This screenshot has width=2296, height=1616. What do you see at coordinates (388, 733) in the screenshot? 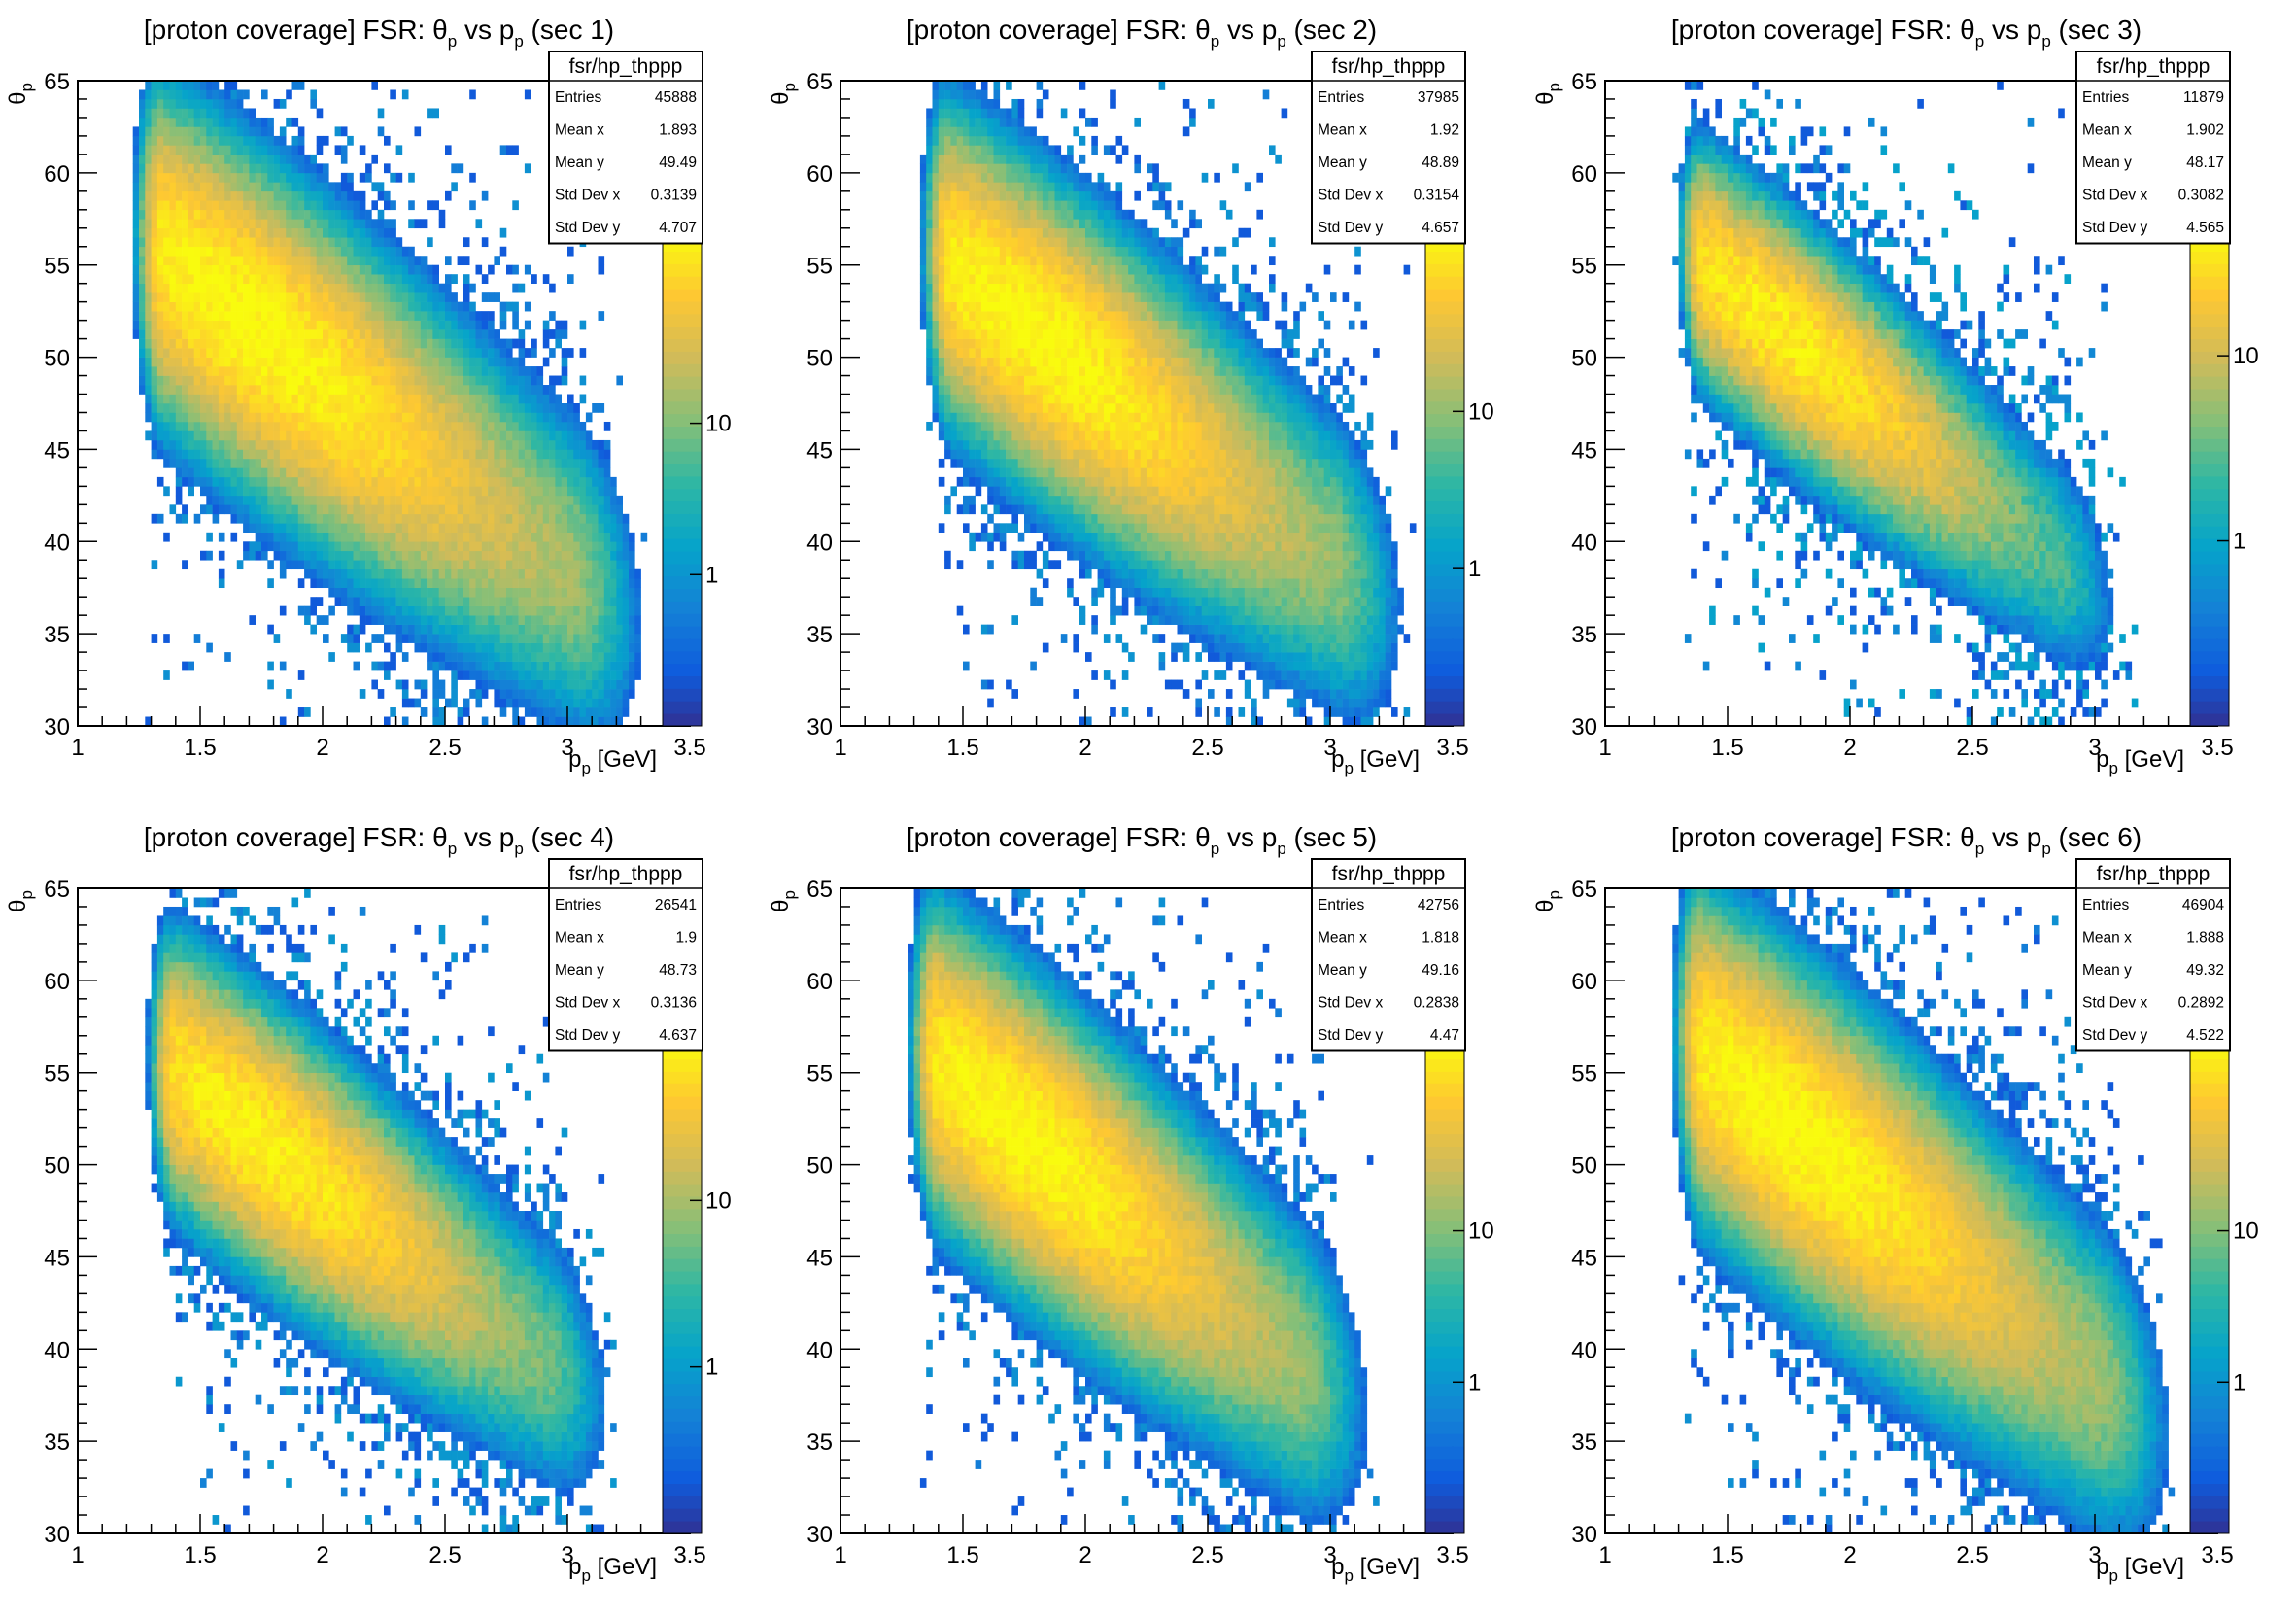
I see `x-axis: 1 1.5 2 2.5 3 3.5` at bounding box center [388, 733].